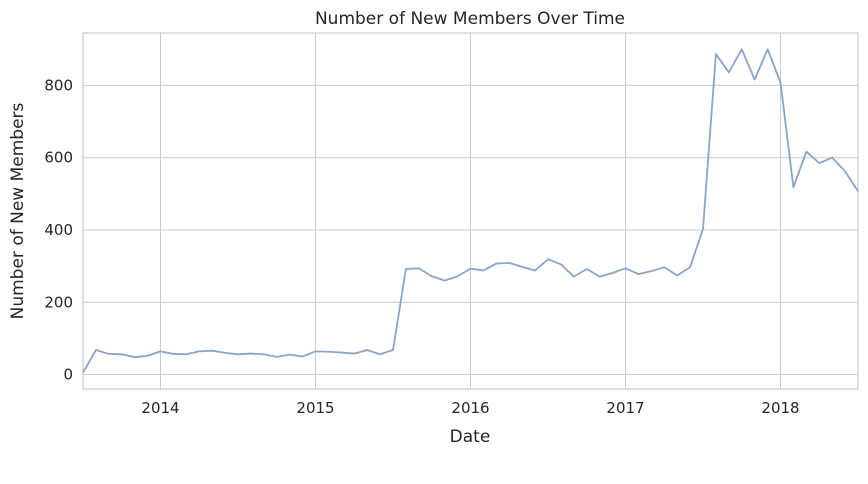 This screenshot has height=484, width=868. What do you see at coordinates (160, 408) in the screenshot?
I see `x-tick-label: 2014` at bounding box center [160, 408].